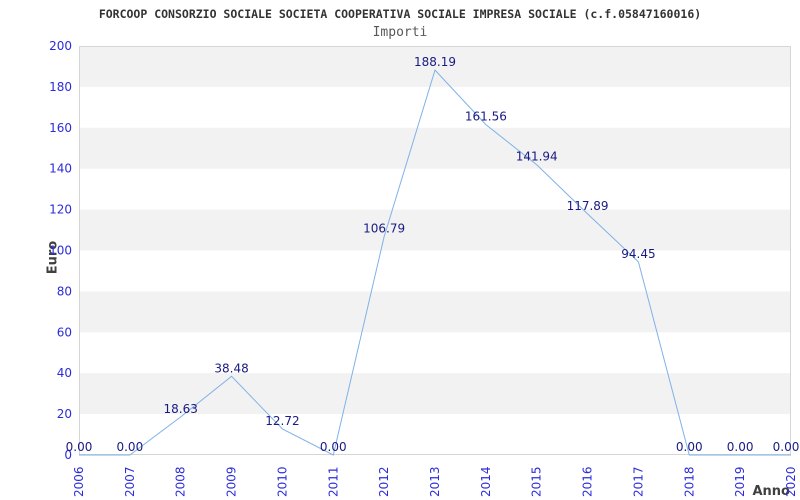 The width and height of the screenshot is (800, 500). I want to click on x-tick-label: 2007, so click(130, 481).